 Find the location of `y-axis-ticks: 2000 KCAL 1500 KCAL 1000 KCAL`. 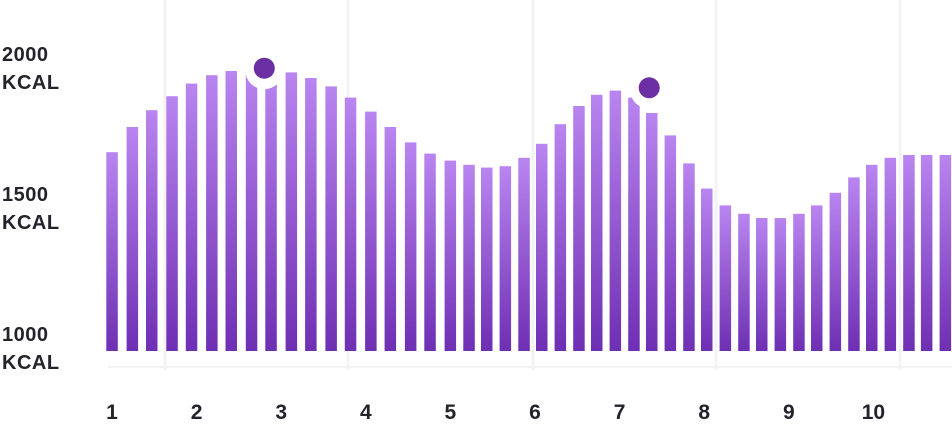

y-axis-ticks: 2000 KCAL 1500 KCAL 1000 KCAL is located at coordinates (31, 209).